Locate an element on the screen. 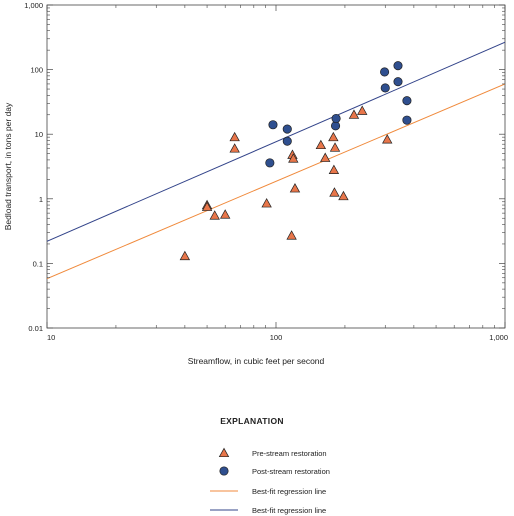 The width and height of the screenshot is (514, 516). legend-label: Pre-stream restoration is located at coordinates (289, 453).